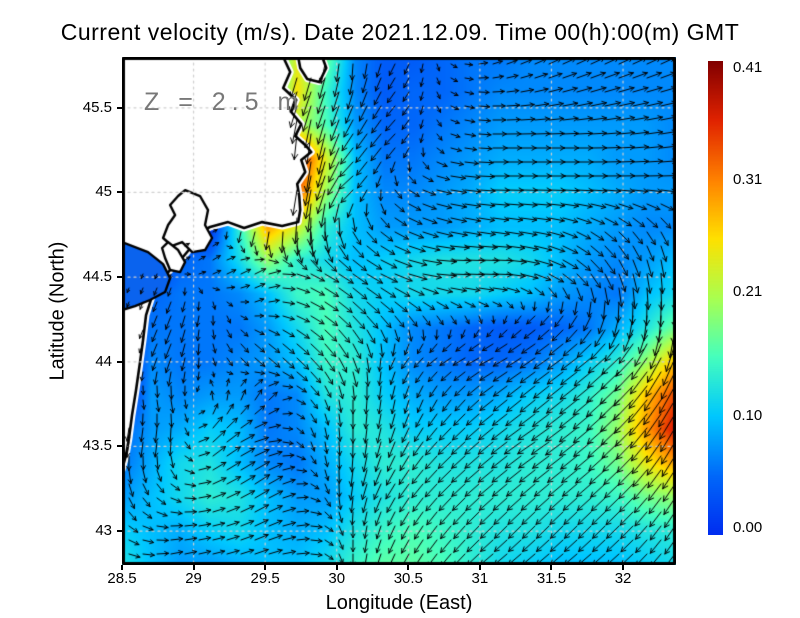 Image resolution: width=800 pixels, height=618 pixels. I want to click on x-tick-label: 31.5, so click(551, 578).